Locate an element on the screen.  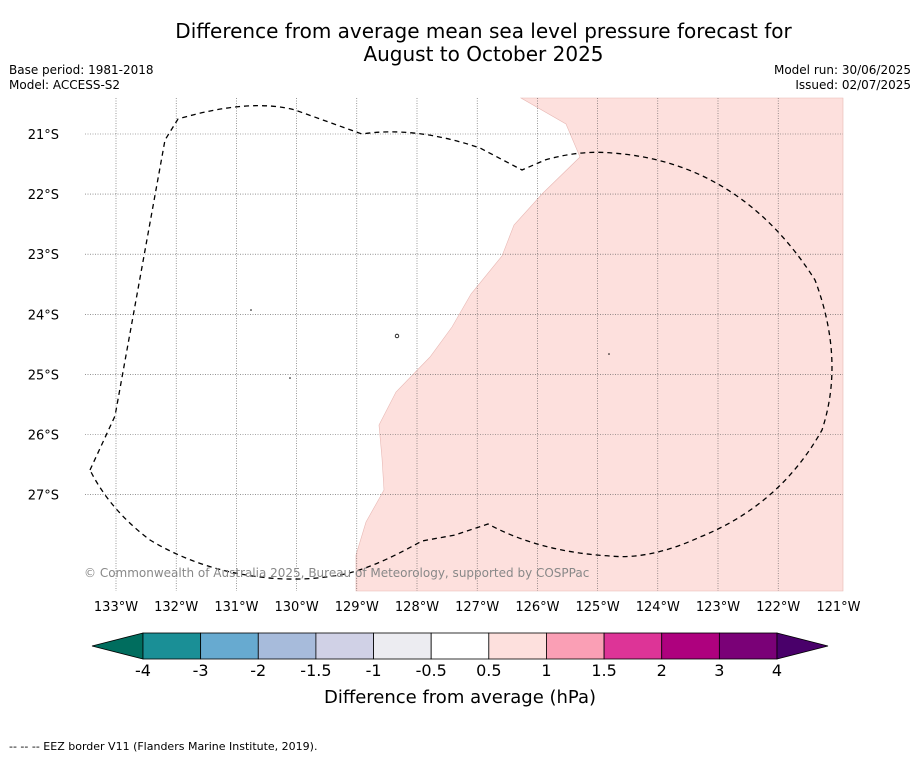
lat-label: 22°S is located at coordinates (43, 195).